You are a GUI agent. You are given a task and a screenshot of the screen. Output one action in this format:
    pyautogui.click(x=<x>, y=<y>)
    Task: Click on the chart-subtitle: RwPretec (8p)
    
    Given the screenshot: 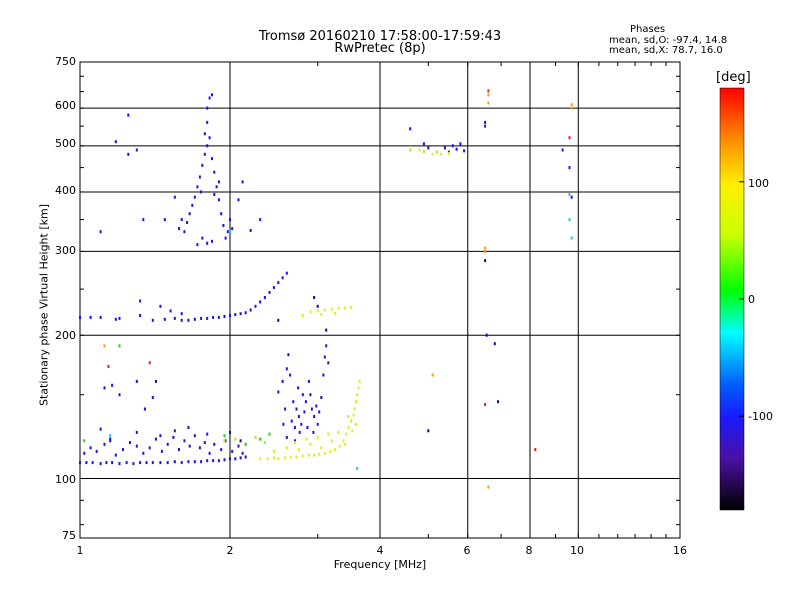 What is the action you would take?
    pyautogui.click(x=380, y=48)
    